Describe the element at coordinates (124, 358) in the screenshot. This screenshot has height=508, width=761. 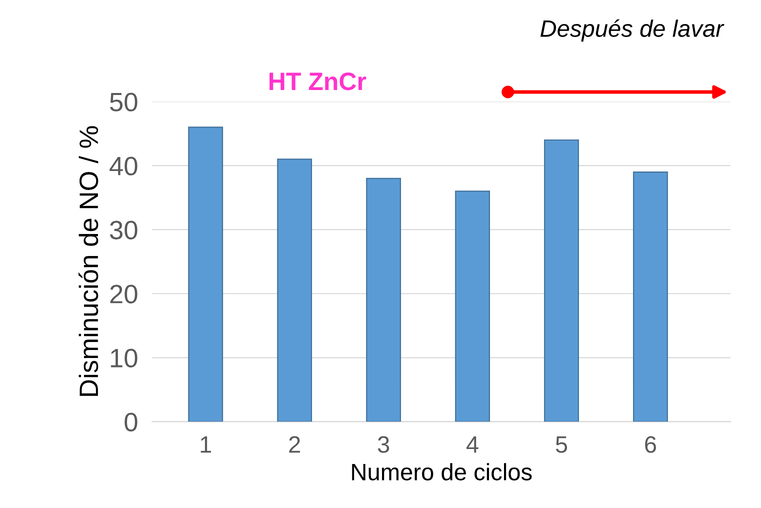
I see `y-tick-label: 10` at that location.